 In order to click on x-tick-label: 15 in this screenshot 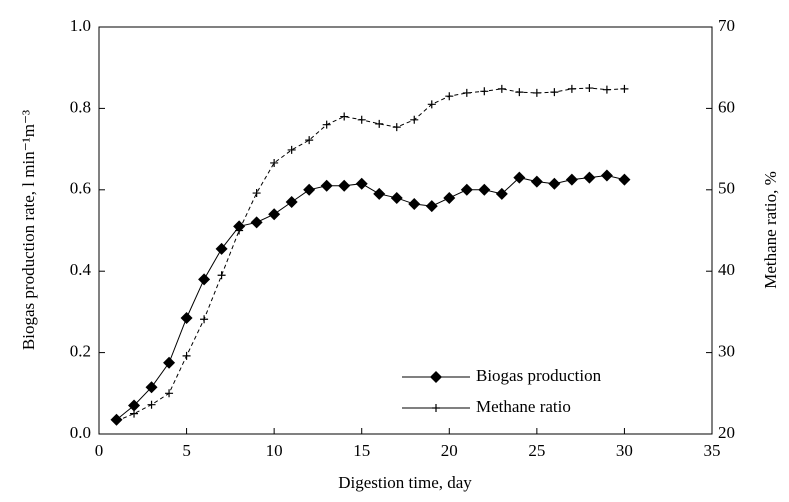, I will do `click(361, 450)`.